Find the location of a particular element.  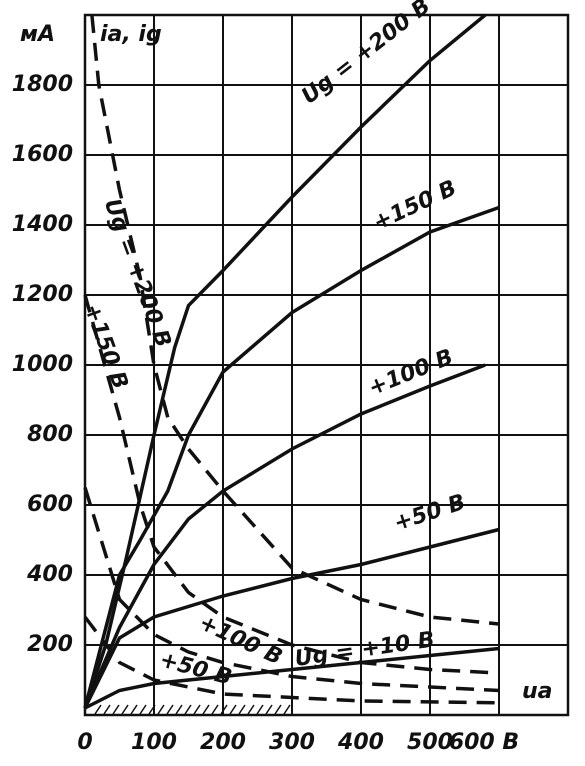

y-tick-label: 400 is located at coordinates (49, 574).